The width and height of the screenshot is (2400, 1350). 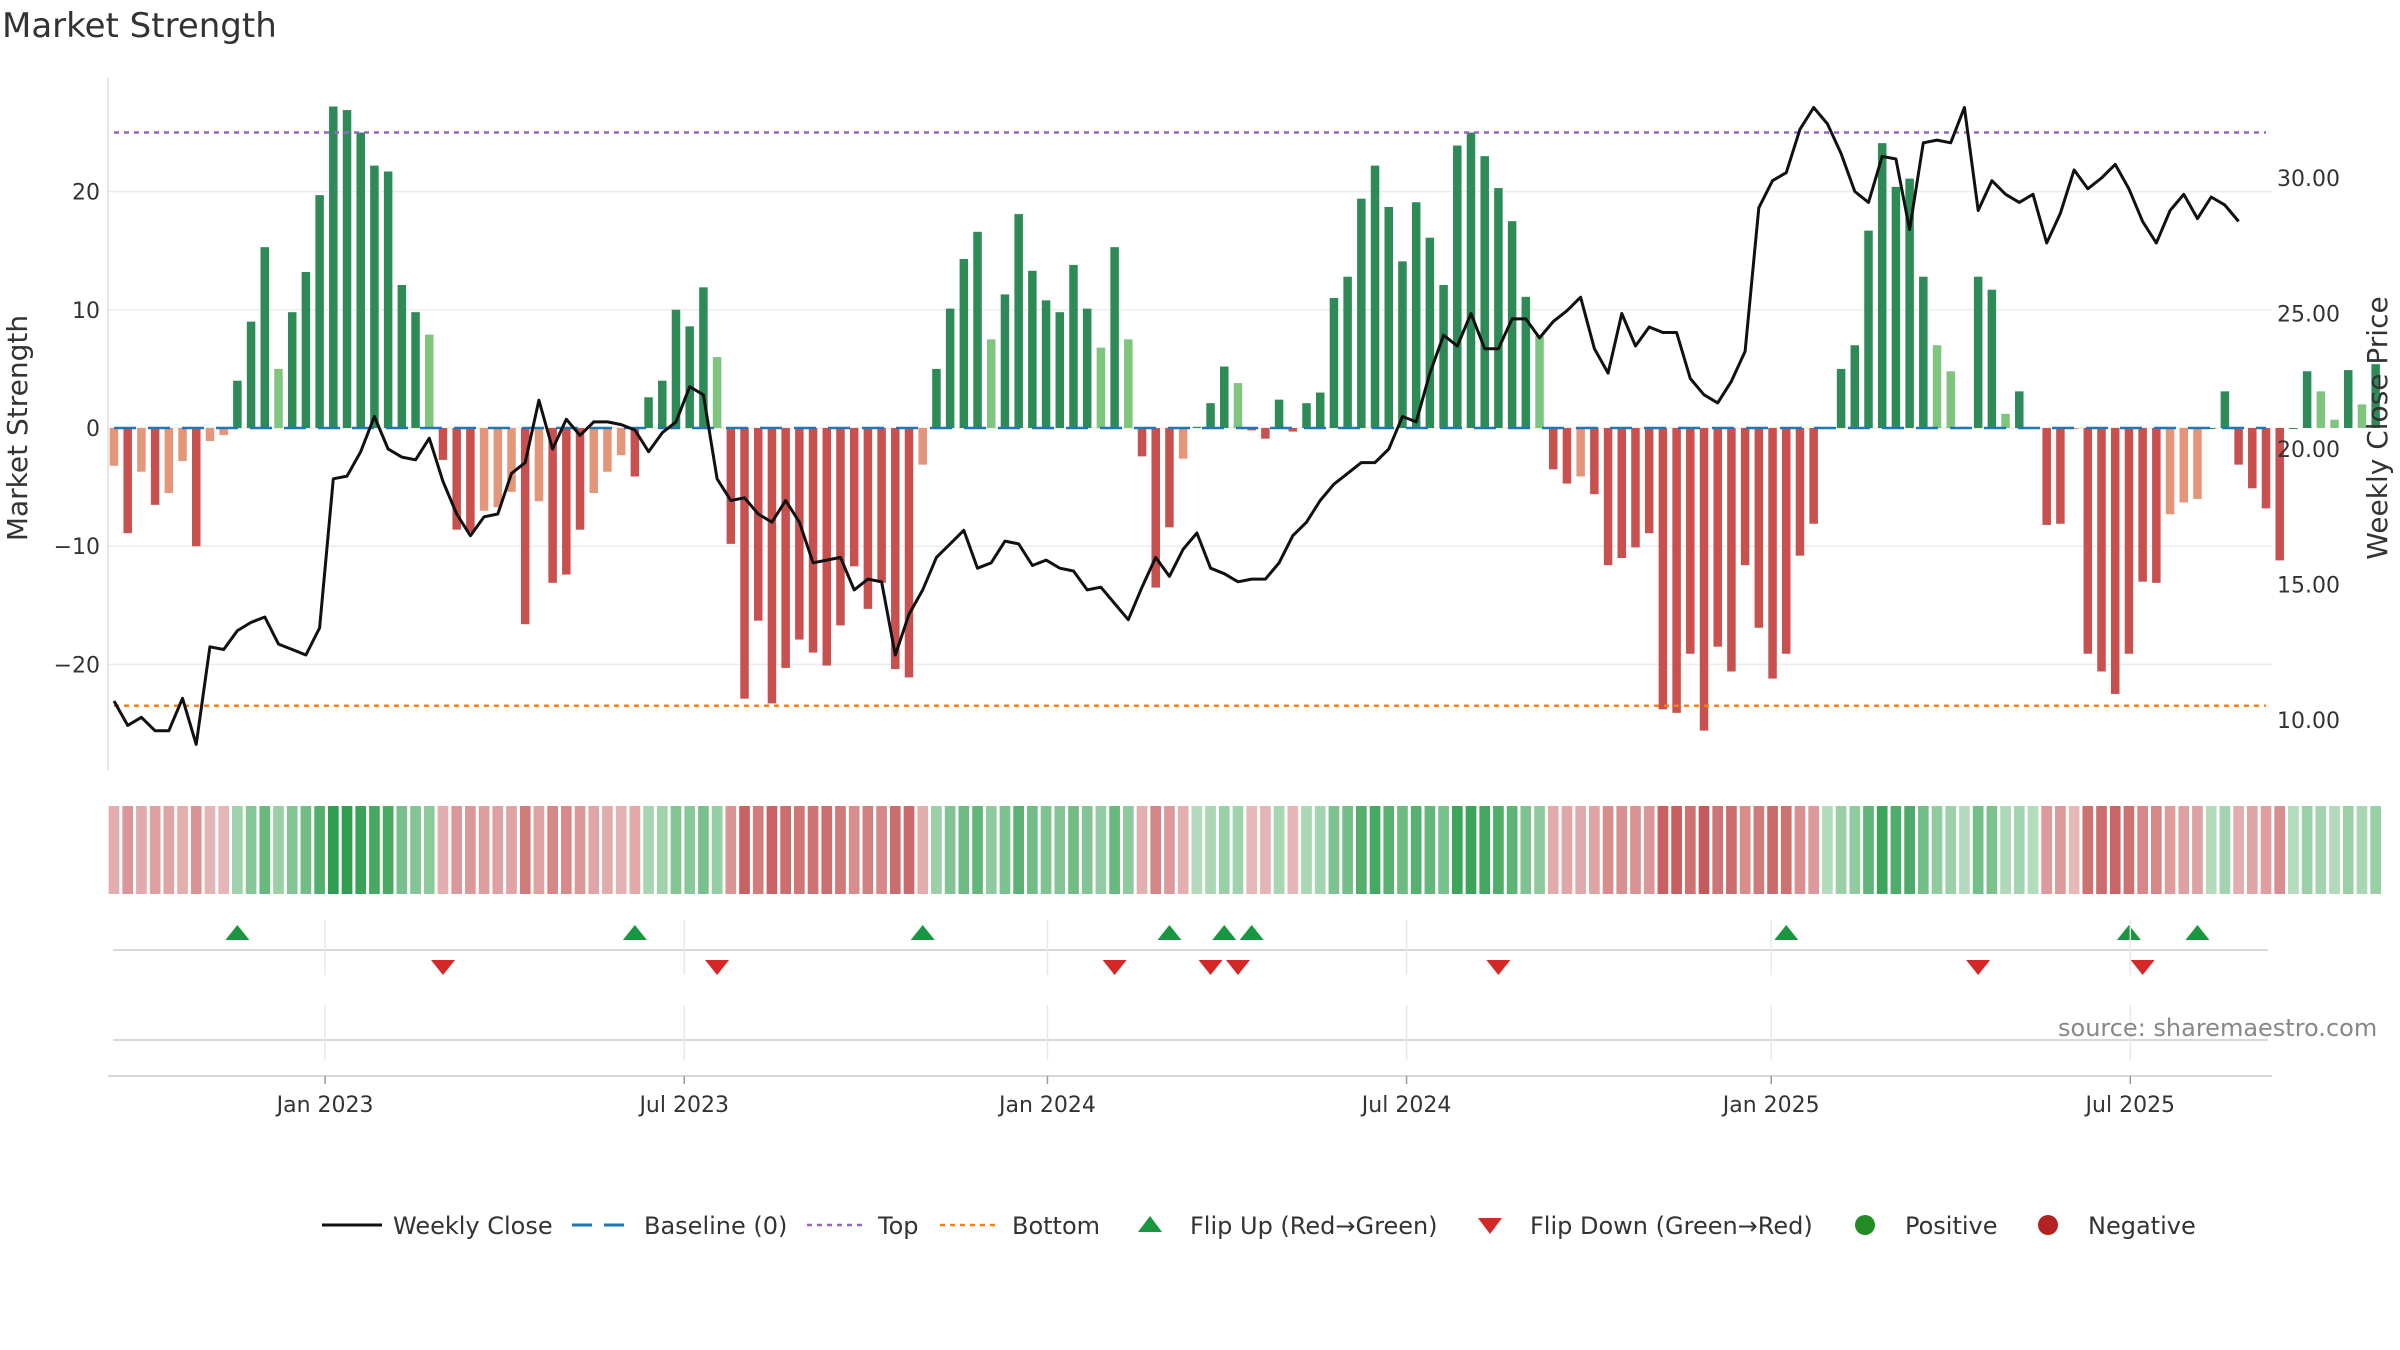 What do you see at coordinates (139, 26) in the screenshot?
I see `chart-title: Market Strength` at bounding box center [139, 26].